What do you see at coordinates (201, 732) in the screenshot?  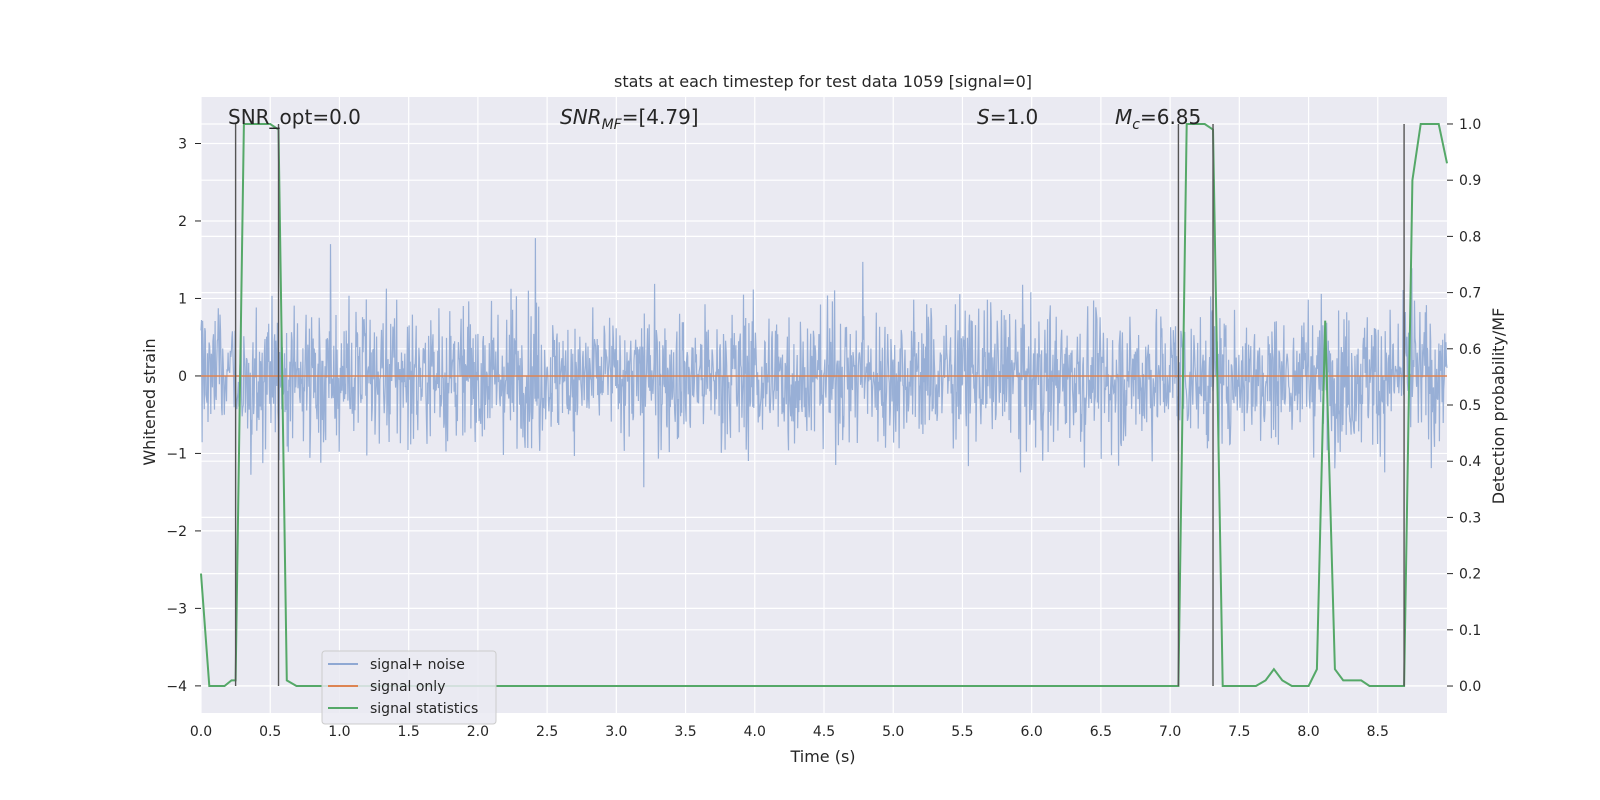 I see `x-tick-label: 0.0` at bounding box center [201, 732].